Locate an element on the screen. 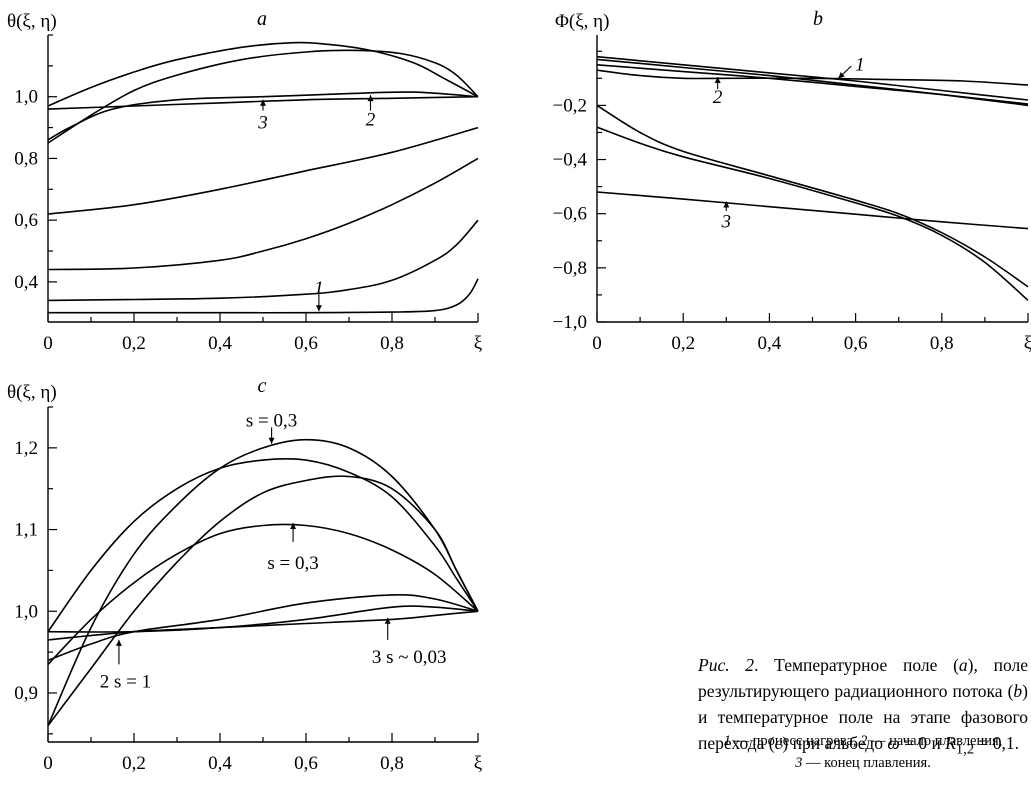  caption-text: ) при альбедо is located at coordinates (835, 743).